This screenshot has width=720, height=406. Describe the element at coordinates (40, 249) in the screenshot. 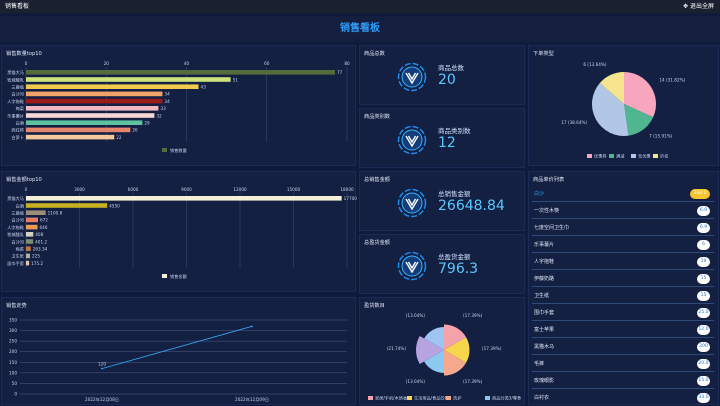

I see `data-label: 263.34` at that location.